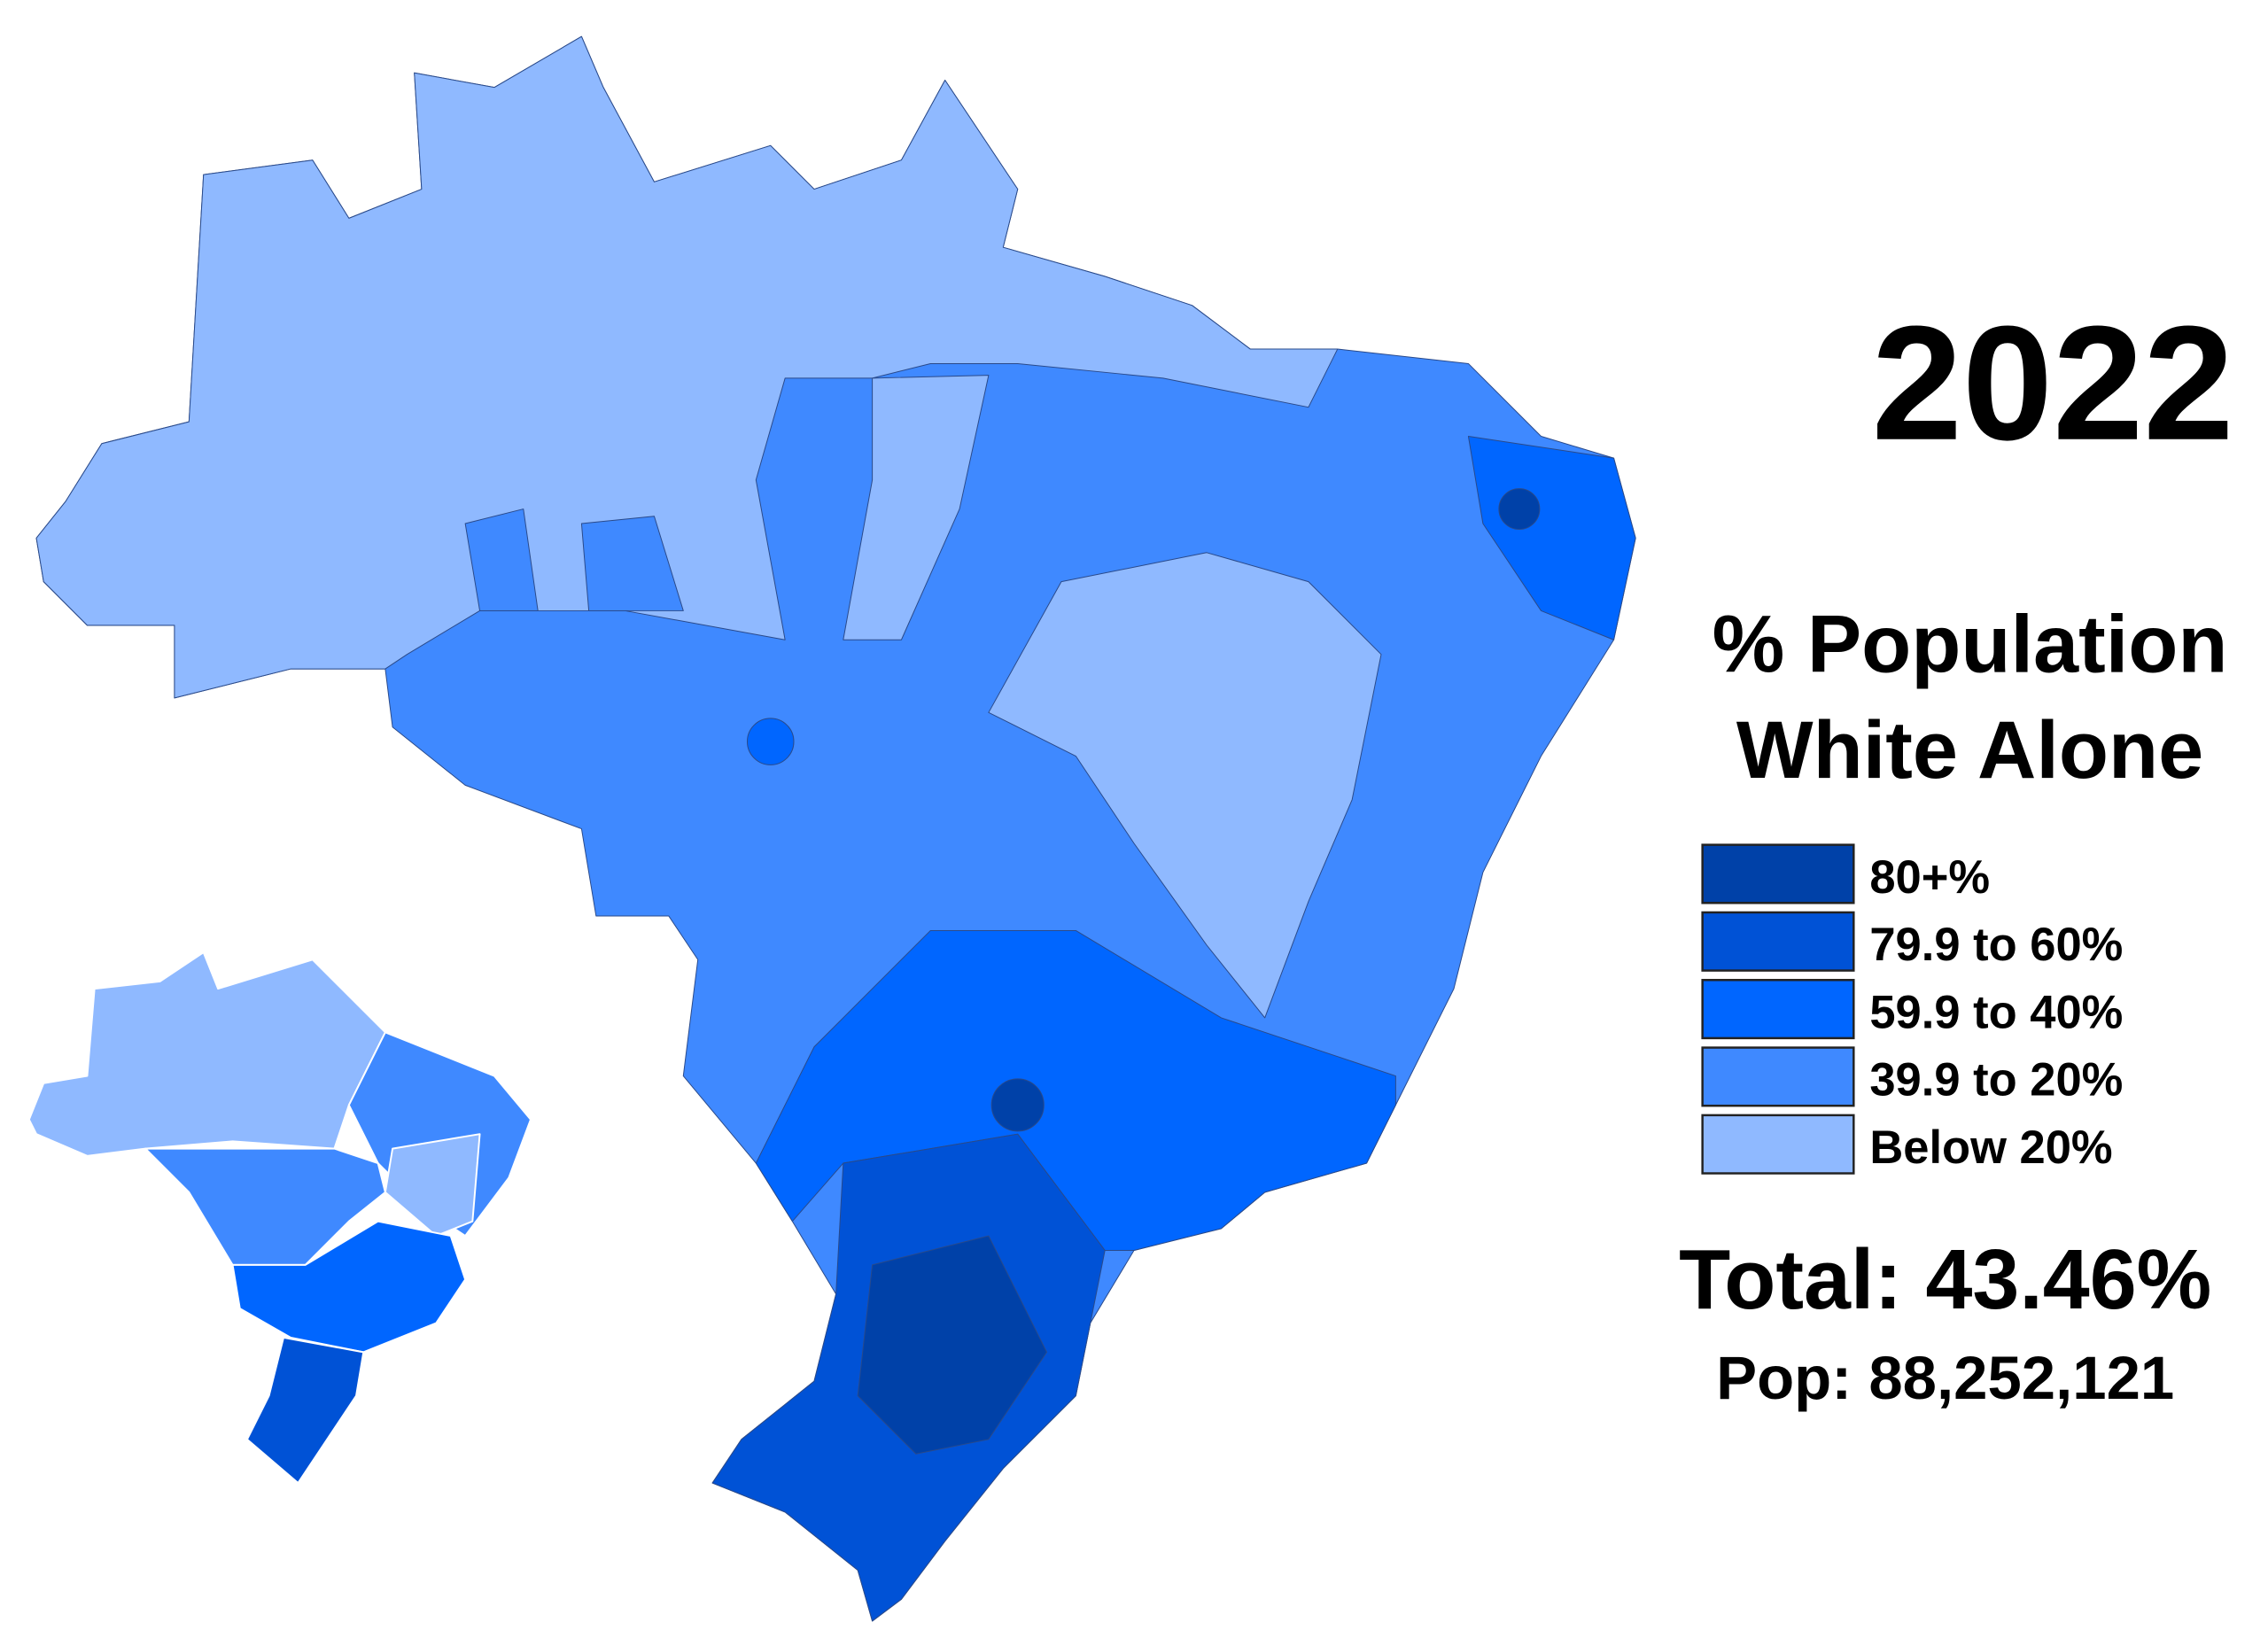 Image resolution: width=2268 pixels, height=1630 pixels. Describe the element at coordinates (1185, 785) in the screenshot. I see `bahia-interior` at that location.